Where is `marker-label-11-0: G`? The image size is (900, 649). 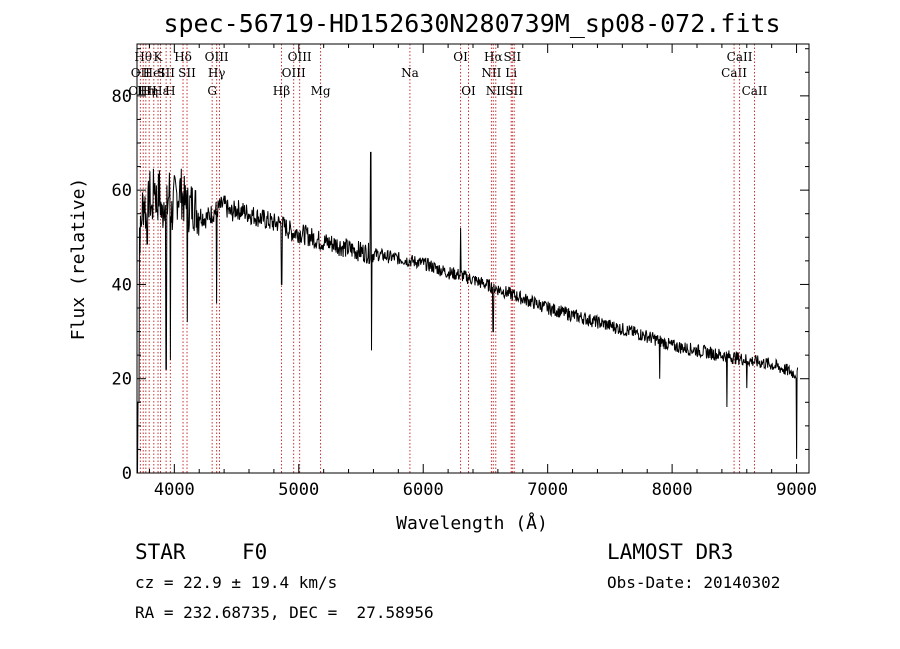
marker-label-11-0: G is located at coordinates (212, 91).